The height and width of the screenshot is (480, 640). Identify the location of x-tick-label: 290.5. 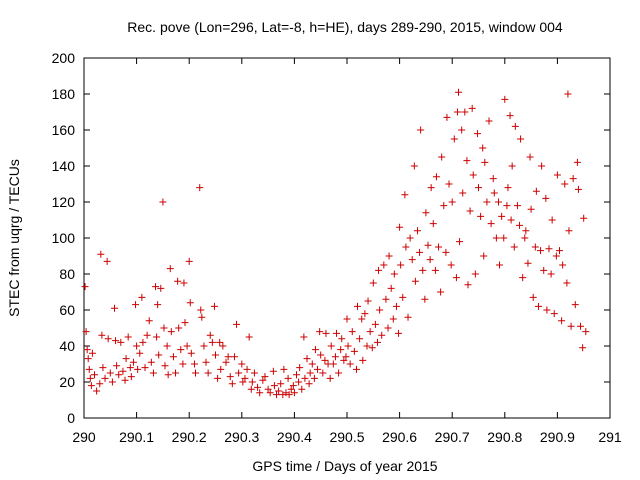
(346, 437).